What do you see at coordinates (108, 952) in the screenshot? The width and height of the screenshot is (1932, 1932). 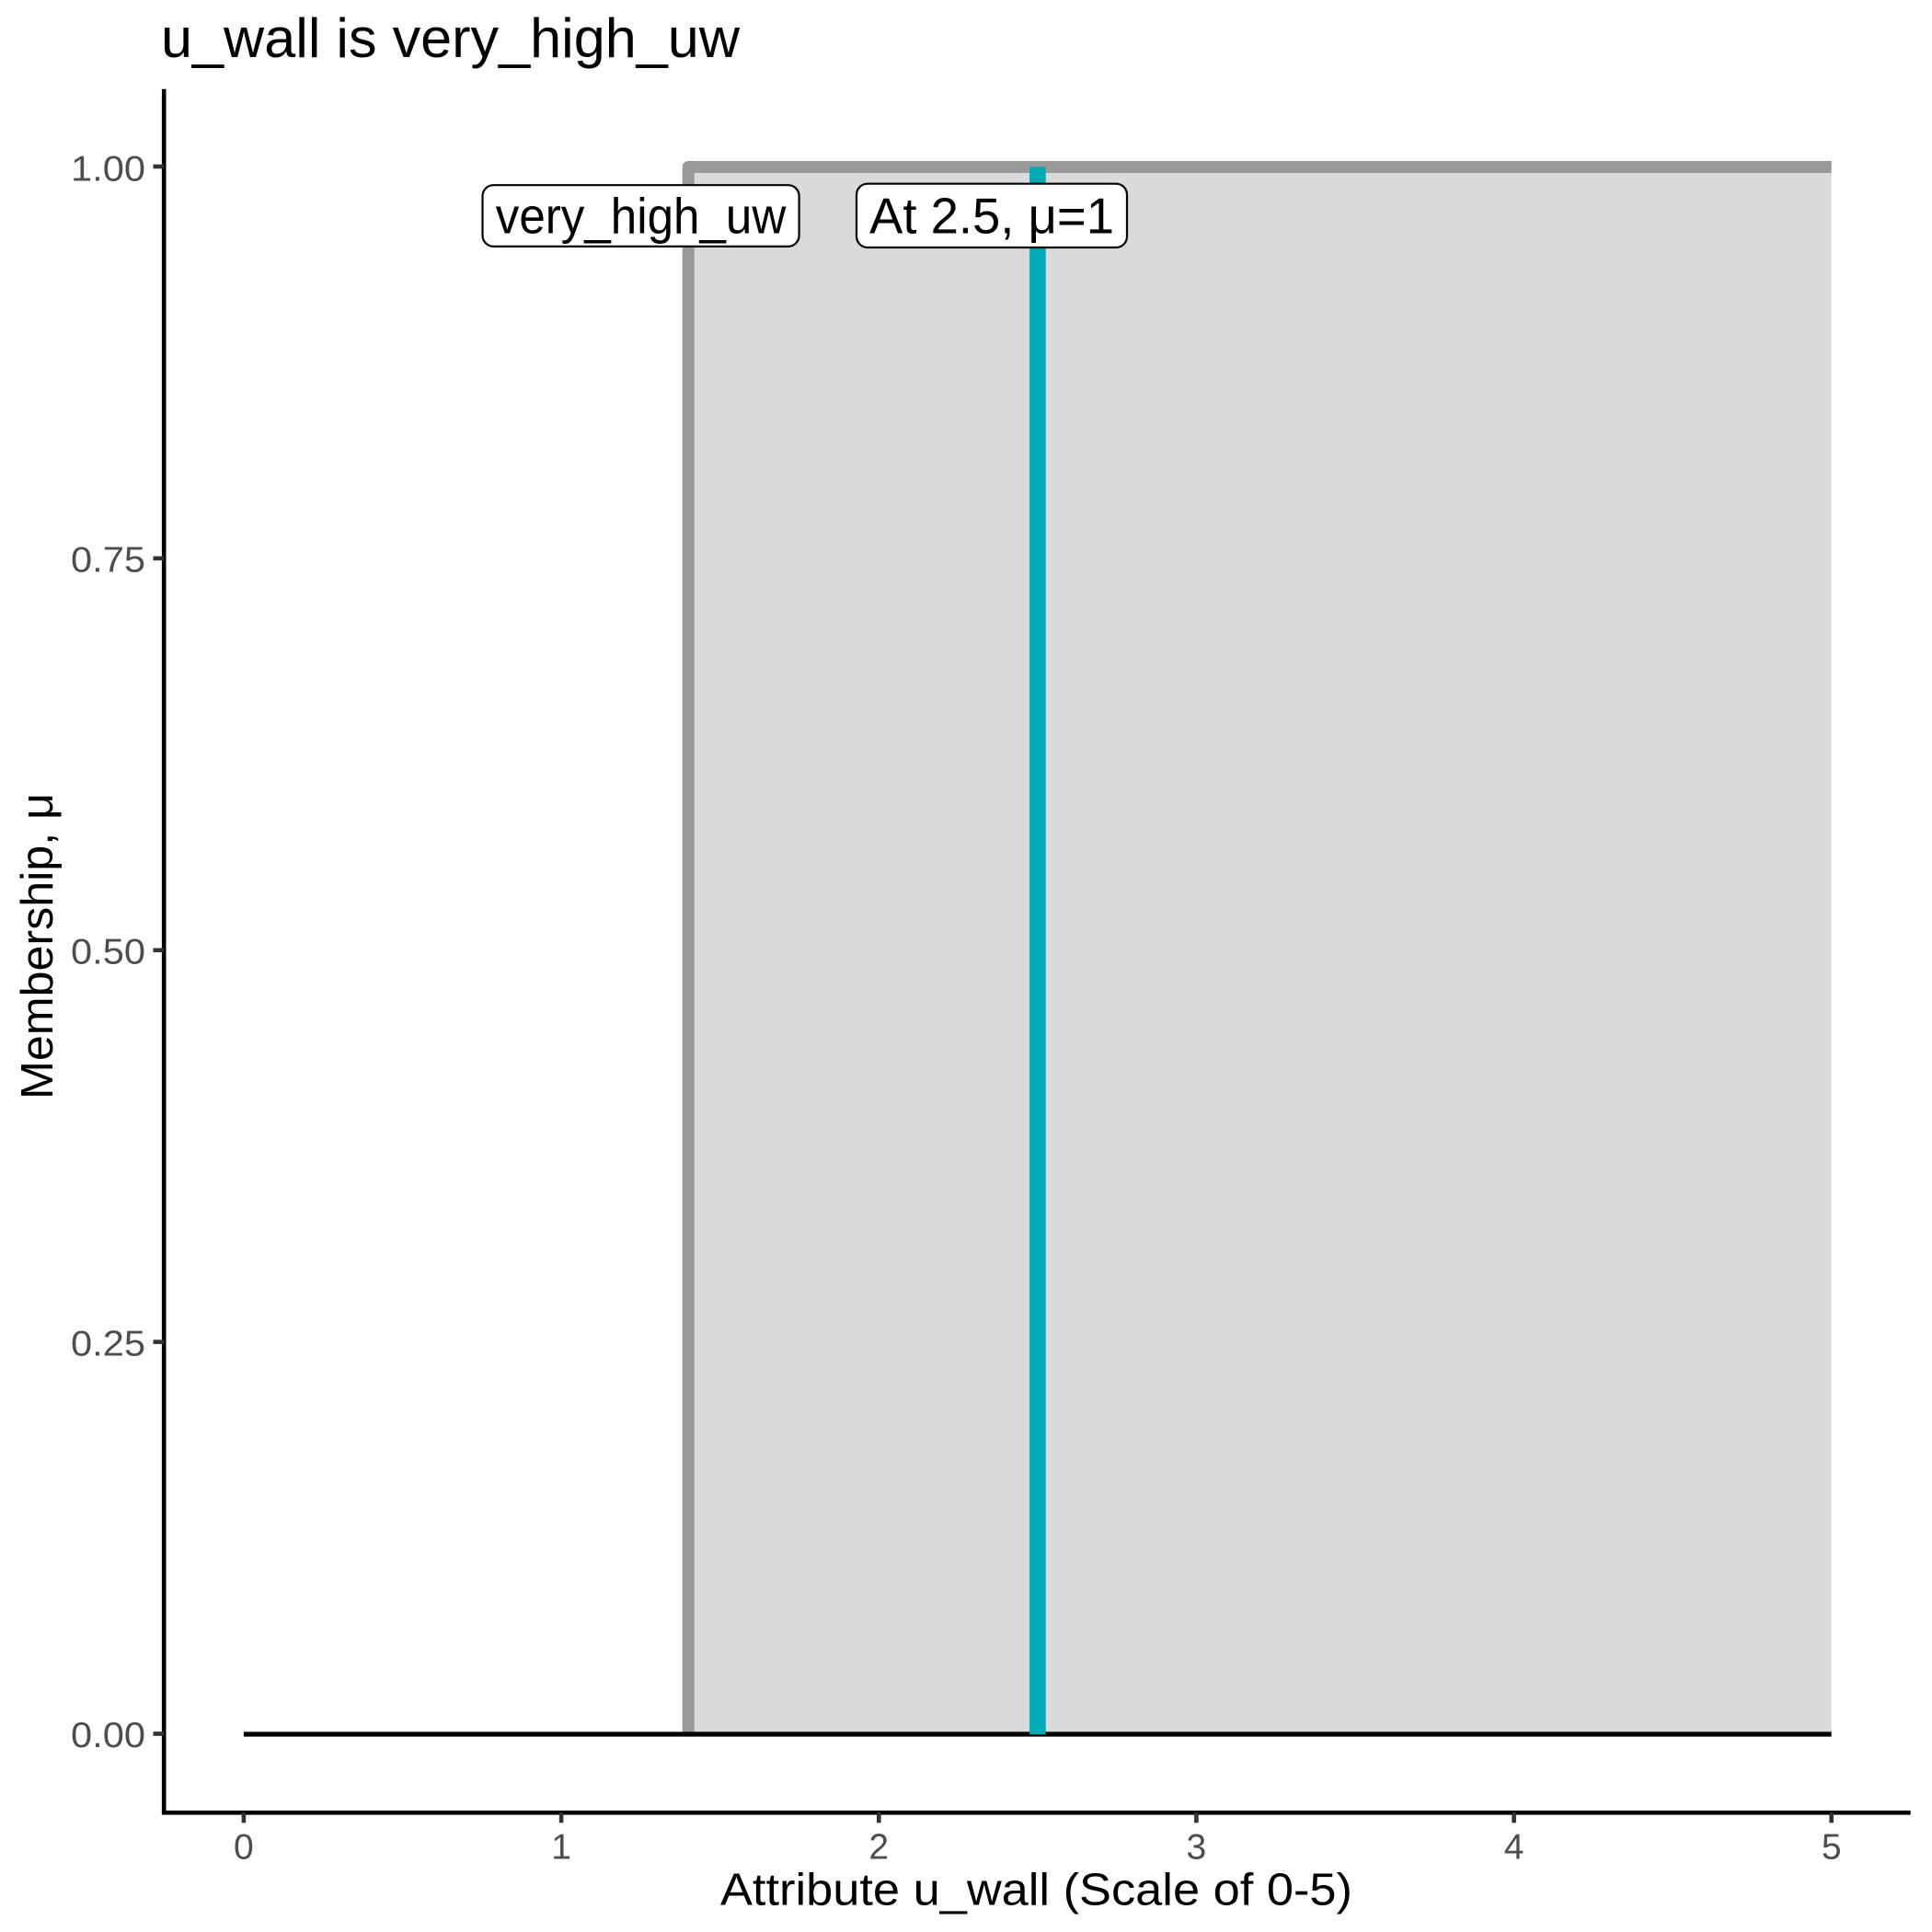 I see `svg-text: 0.50` at bounding box center [108, 952].